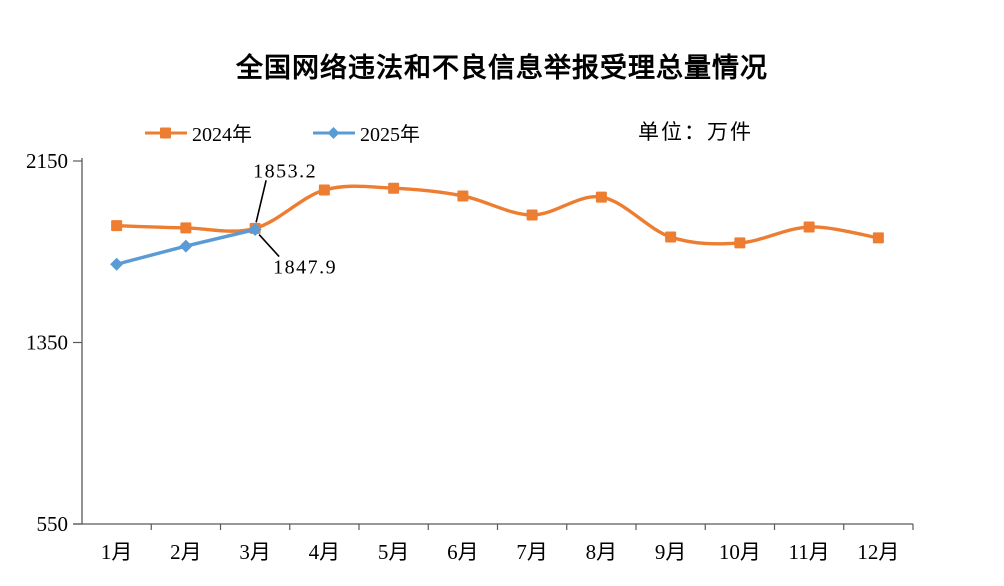 The width and height of the screenshot is (1004, 586). What do you see at coordinates (740, 552) in the screenshot?
I see `x-tick-label: 10月` at bounding box center [740, 552].